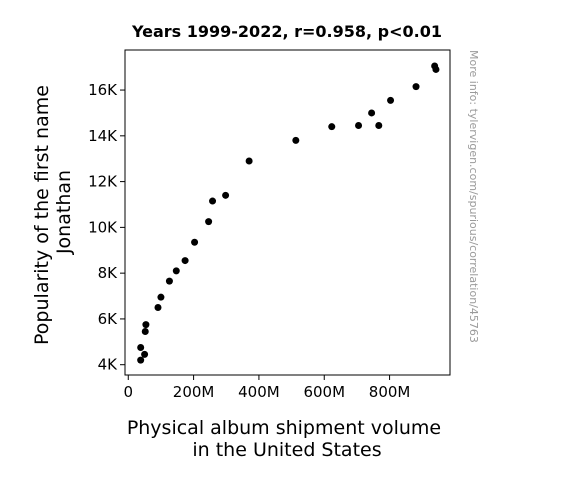  Describe the element at coordinates (194, 392) in the screenshot. I see `x-tick-label: 200M` at that location.